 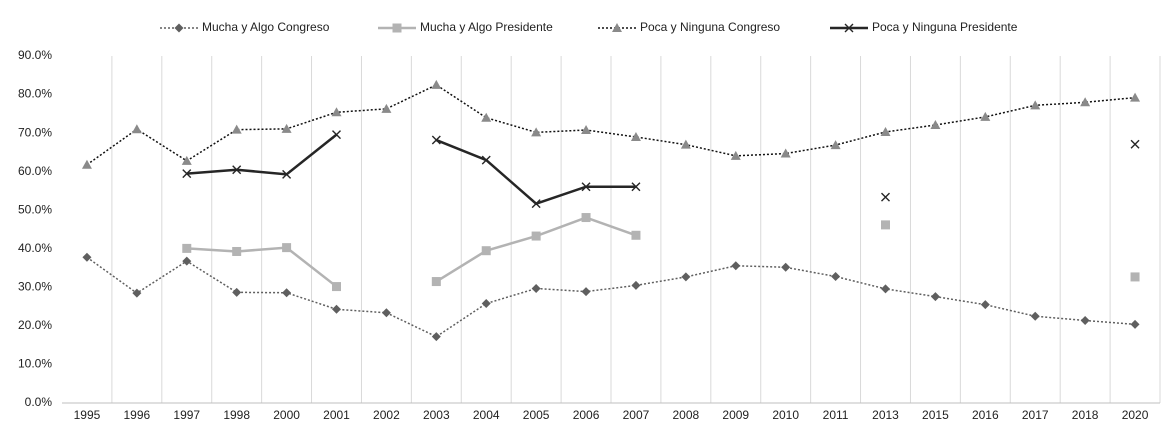 What do you see at coordinates (286, 415) in the screenshot?
I see `x-tick-label: 2000` at bounding box center [286, 415].